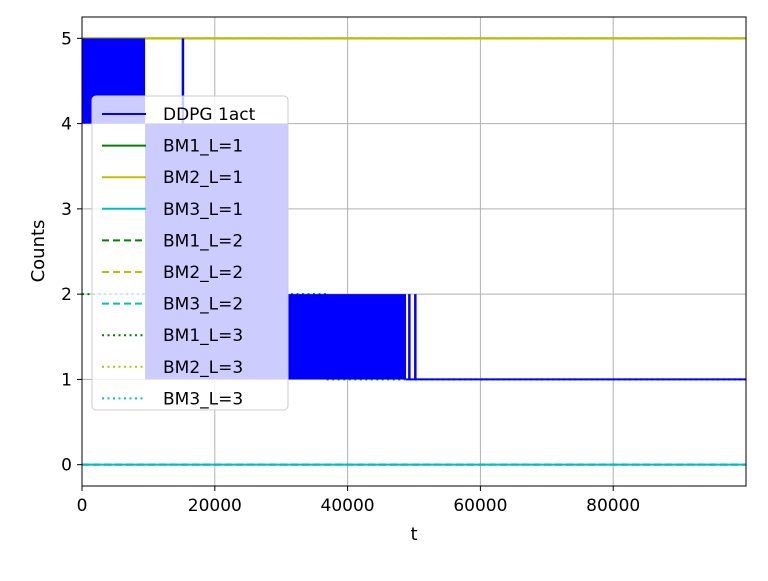  I want to click on y-tick-label: 3, so click(66, 210).